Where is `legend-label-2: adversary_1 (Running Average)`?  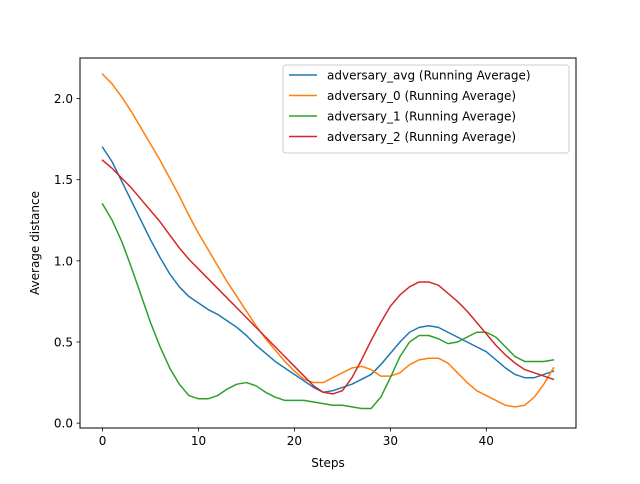
legend-label-2: adversary_1 (Running Average) is located at coordinates (421, 117).